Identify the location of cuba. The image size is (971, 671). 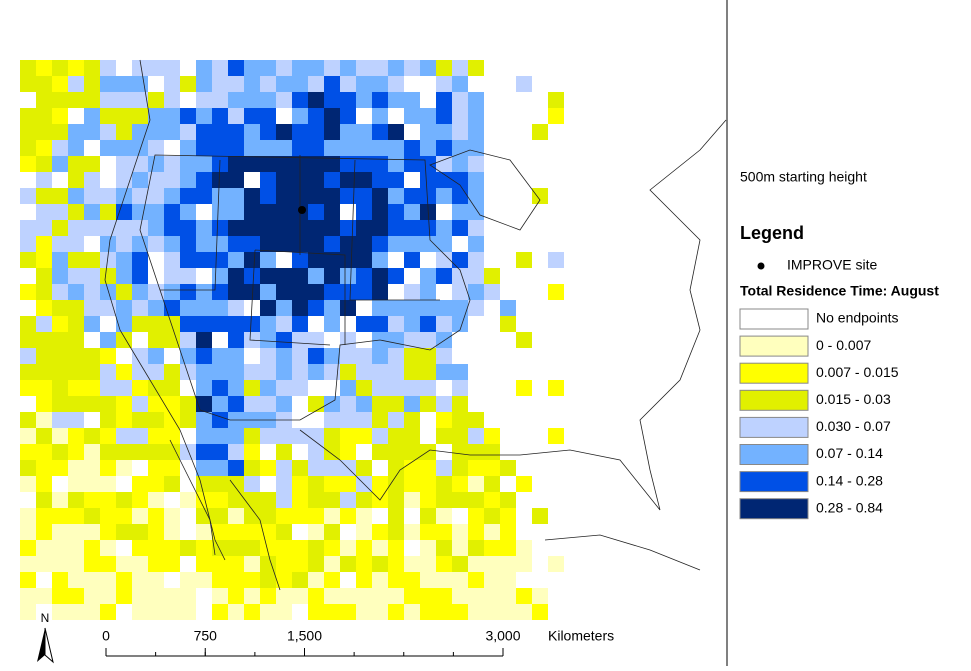
(622, 552).